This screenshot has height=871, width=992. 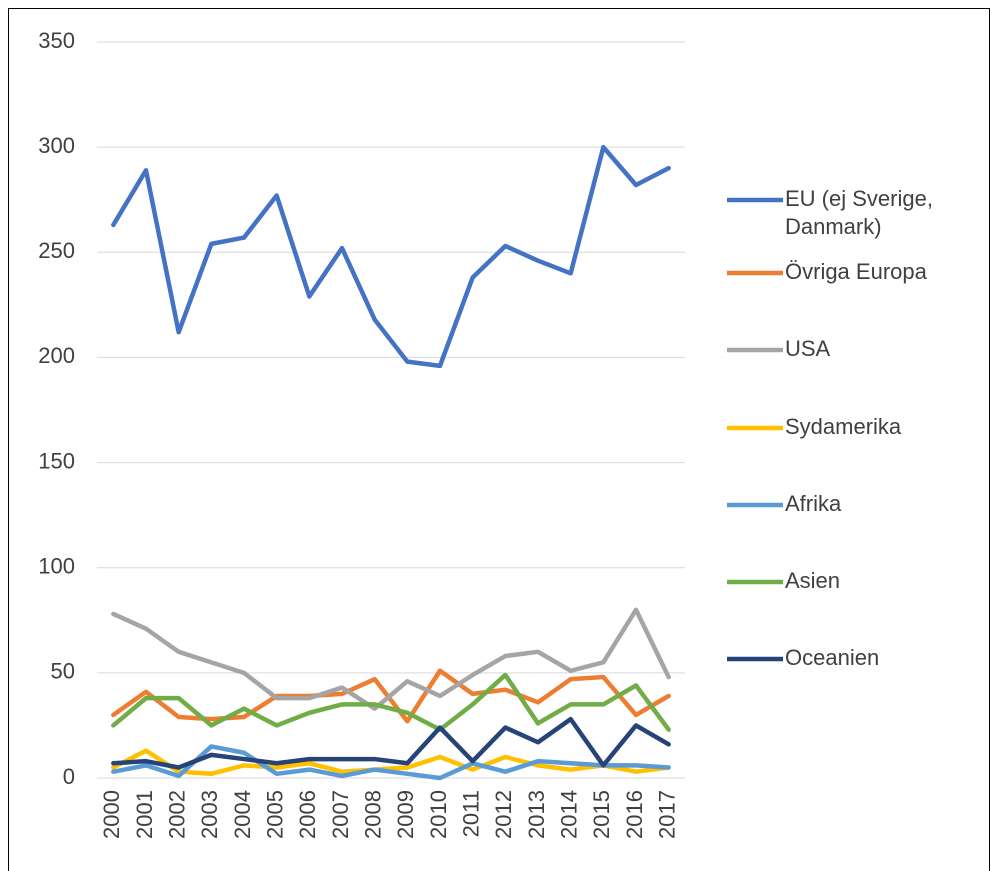 What do you see at coordinates (859, 212) in the screenshot?
I see `legend-label: EU (ej Sverige, Danmark)` at bounding box center [859, 212].